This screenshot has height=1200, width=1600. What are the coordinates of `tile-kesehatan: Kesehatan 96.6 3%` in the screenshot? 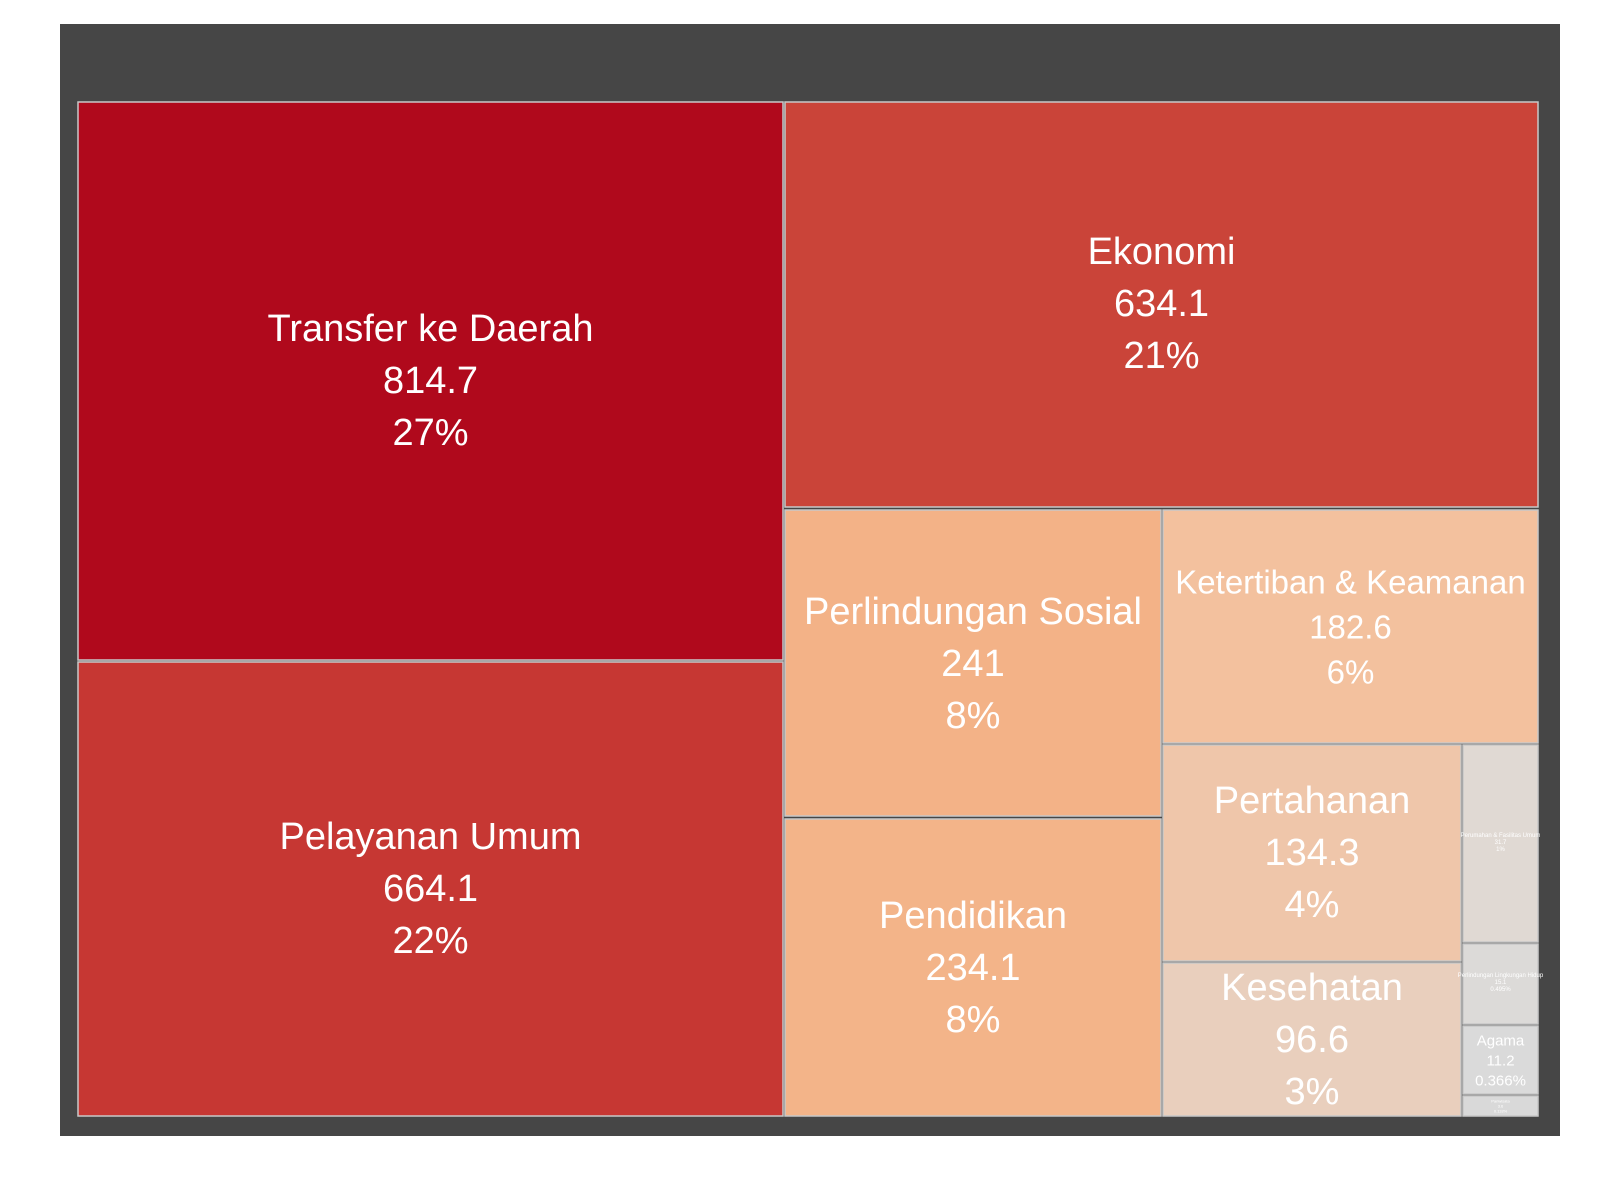 It's located at (1312, 1039).